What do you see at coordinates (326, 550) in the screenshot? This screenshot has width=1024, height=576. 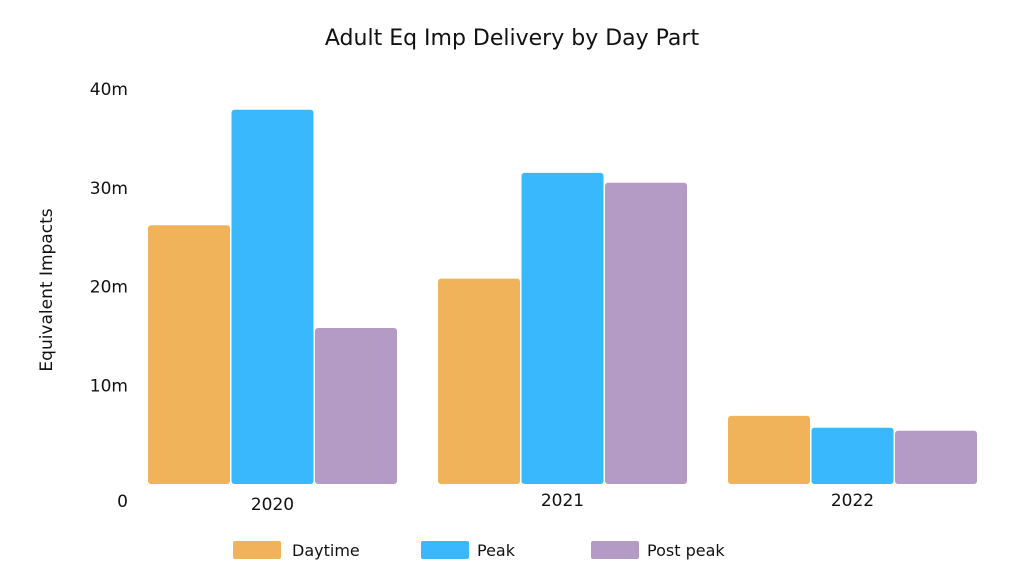 I see `legend-label: Daytime` at bounding box center [326, 550].